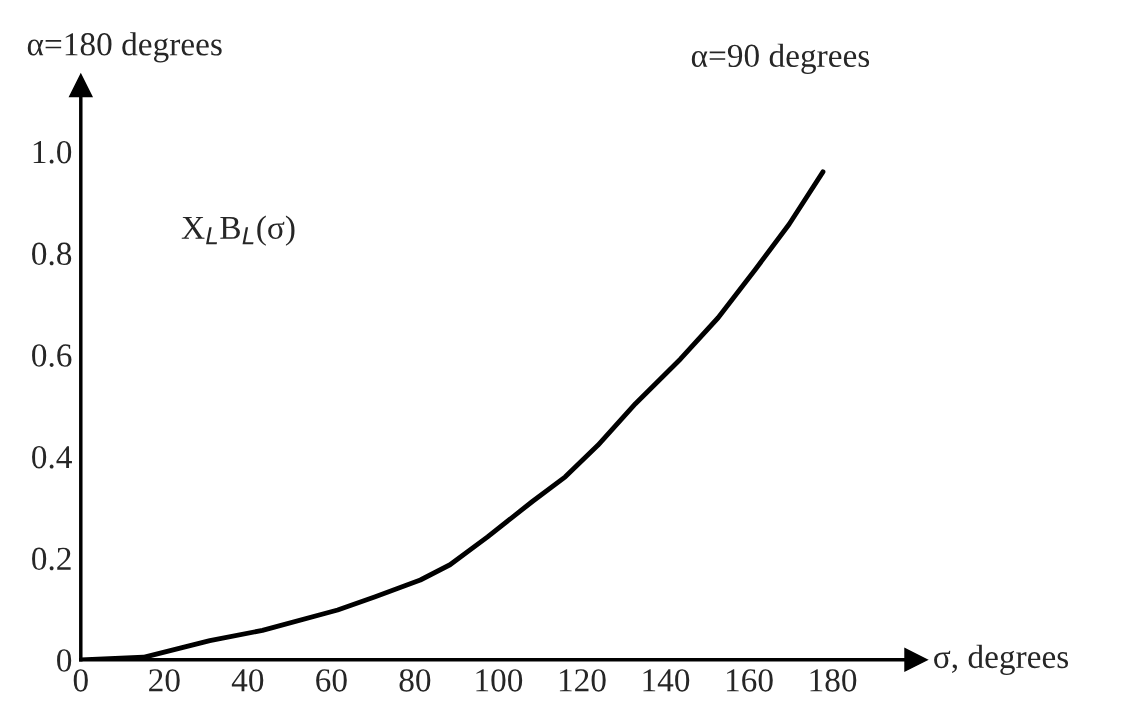  I want to click on x-tick-label: 160, so click(749, 680).